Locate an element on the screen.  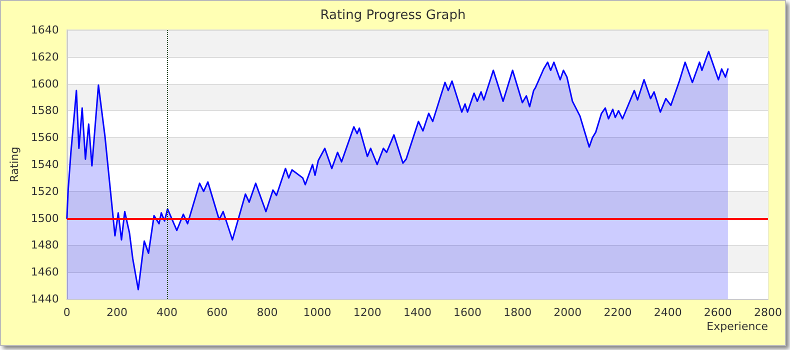
y-tick-label: 1560 is located at coordinates (44, 137).